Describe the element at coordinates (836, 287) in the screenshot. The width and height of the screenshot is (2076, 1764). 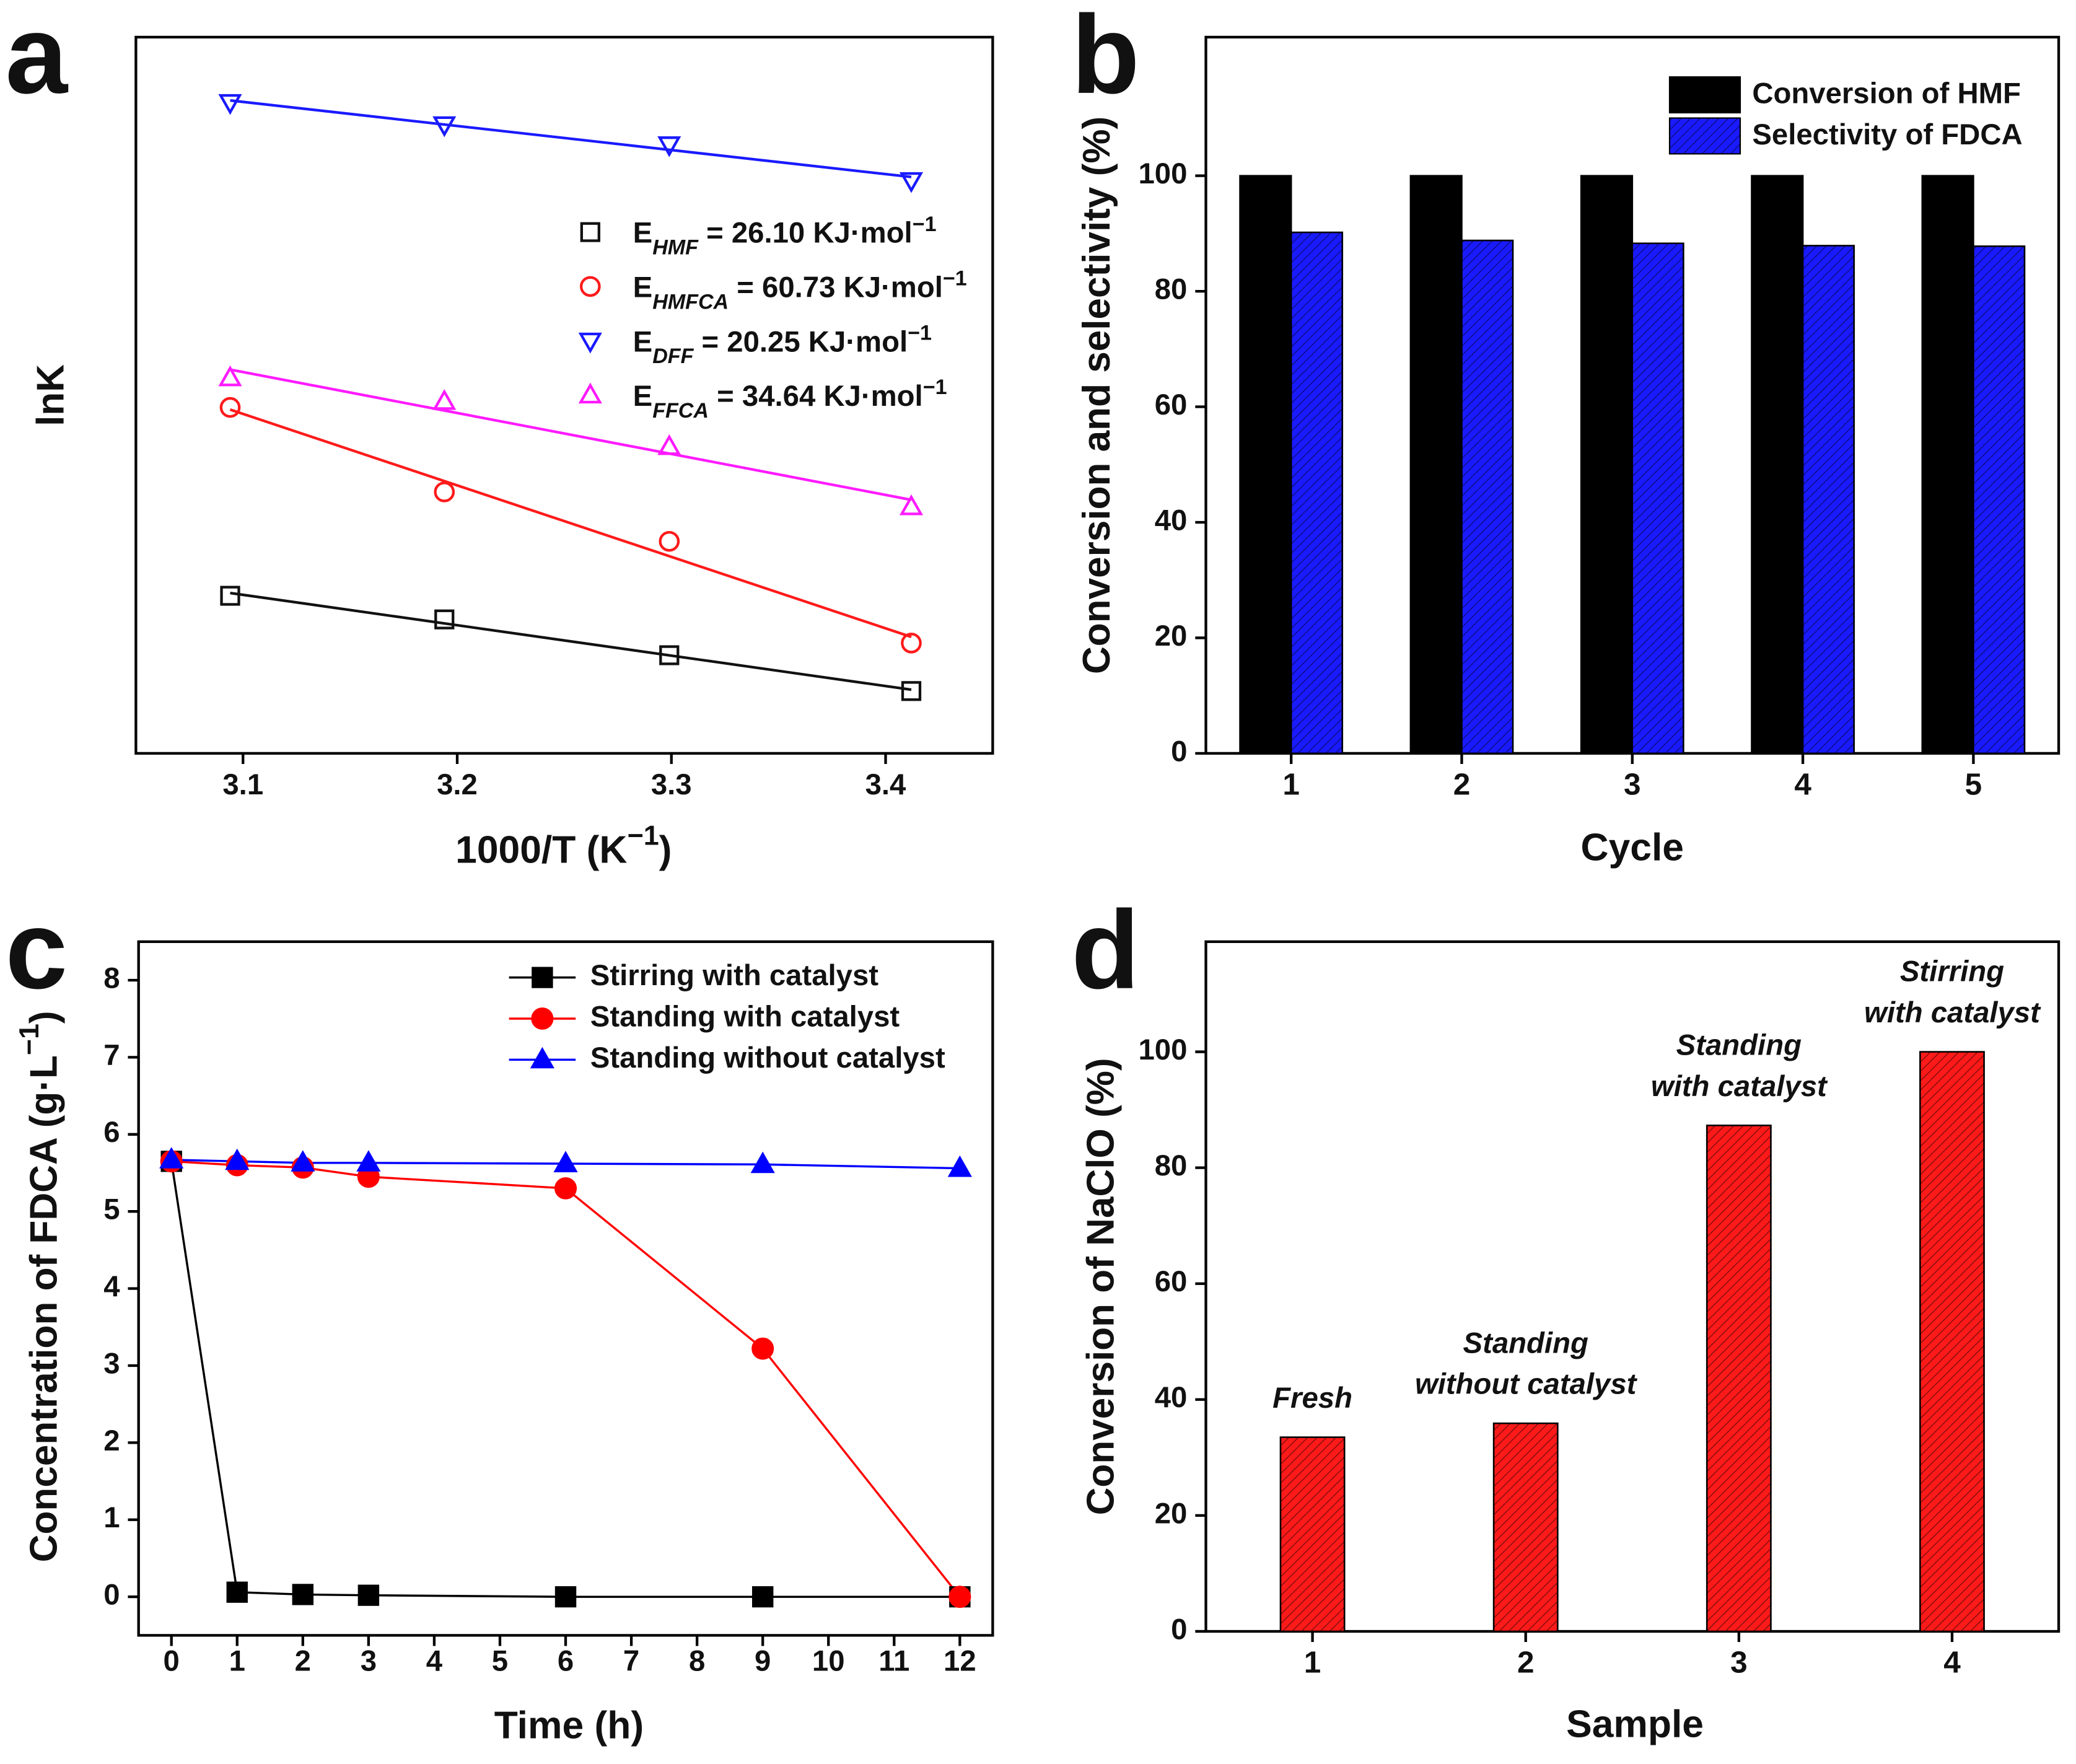
I see `text-part: = 60.73 KJ·mol` at that location.